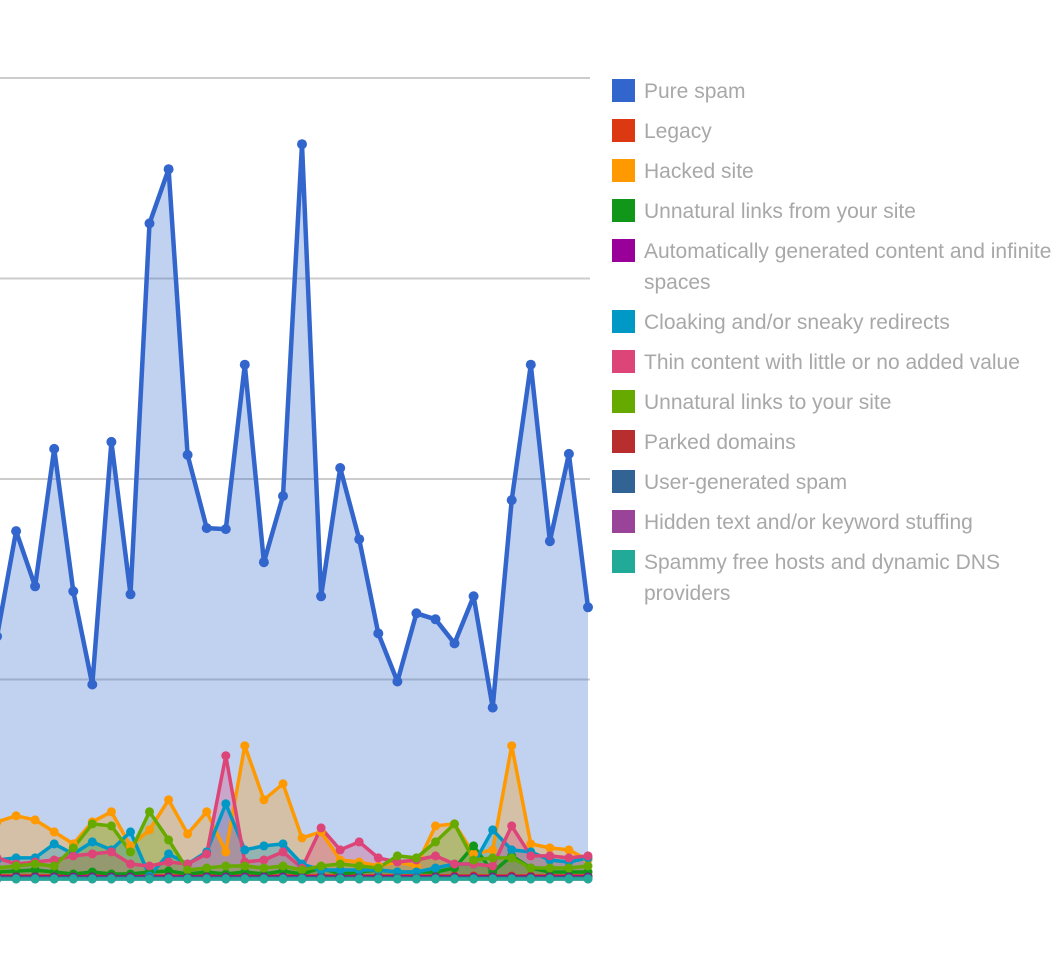  I want to click on legend-item-legacy: Legacy, so click(832, 131).